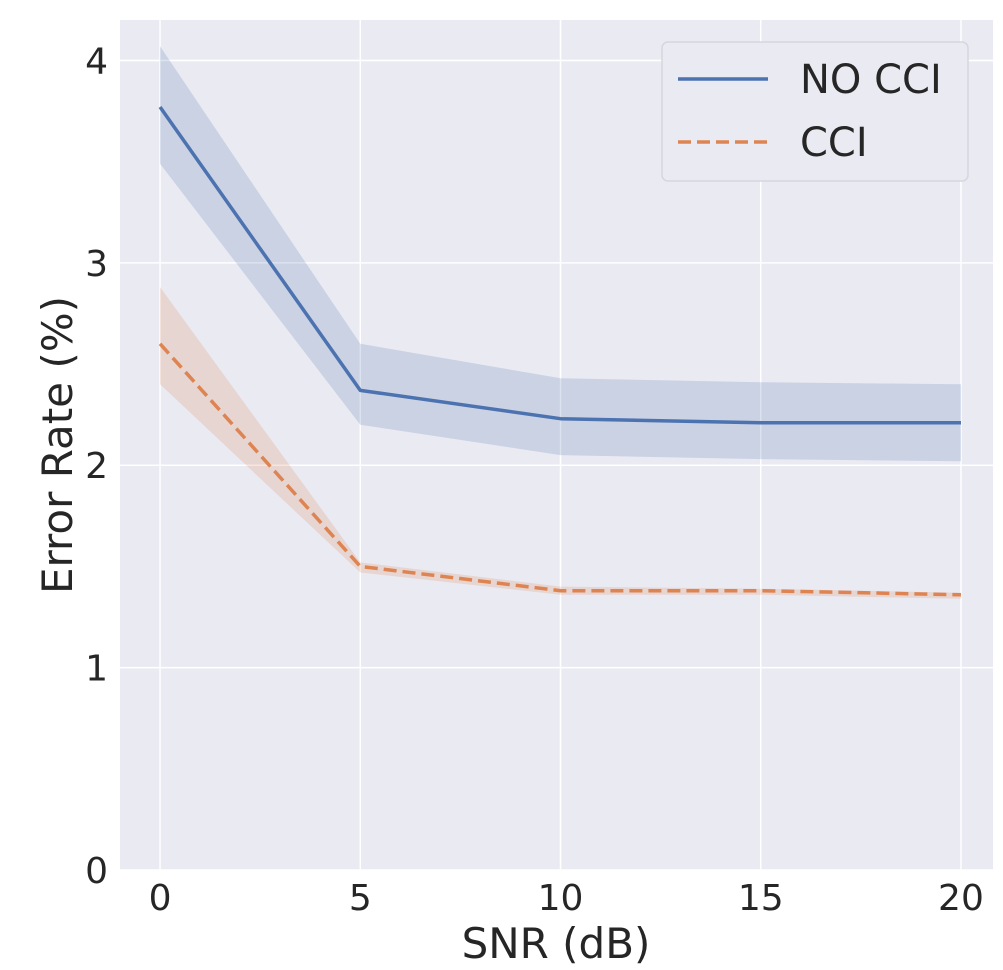 Image resolution: width=1003 pixels, height=970 pixels. Describe the element at coordinates (96, 61) in the screenshot. I see `y-tick-label: 4` at that location.